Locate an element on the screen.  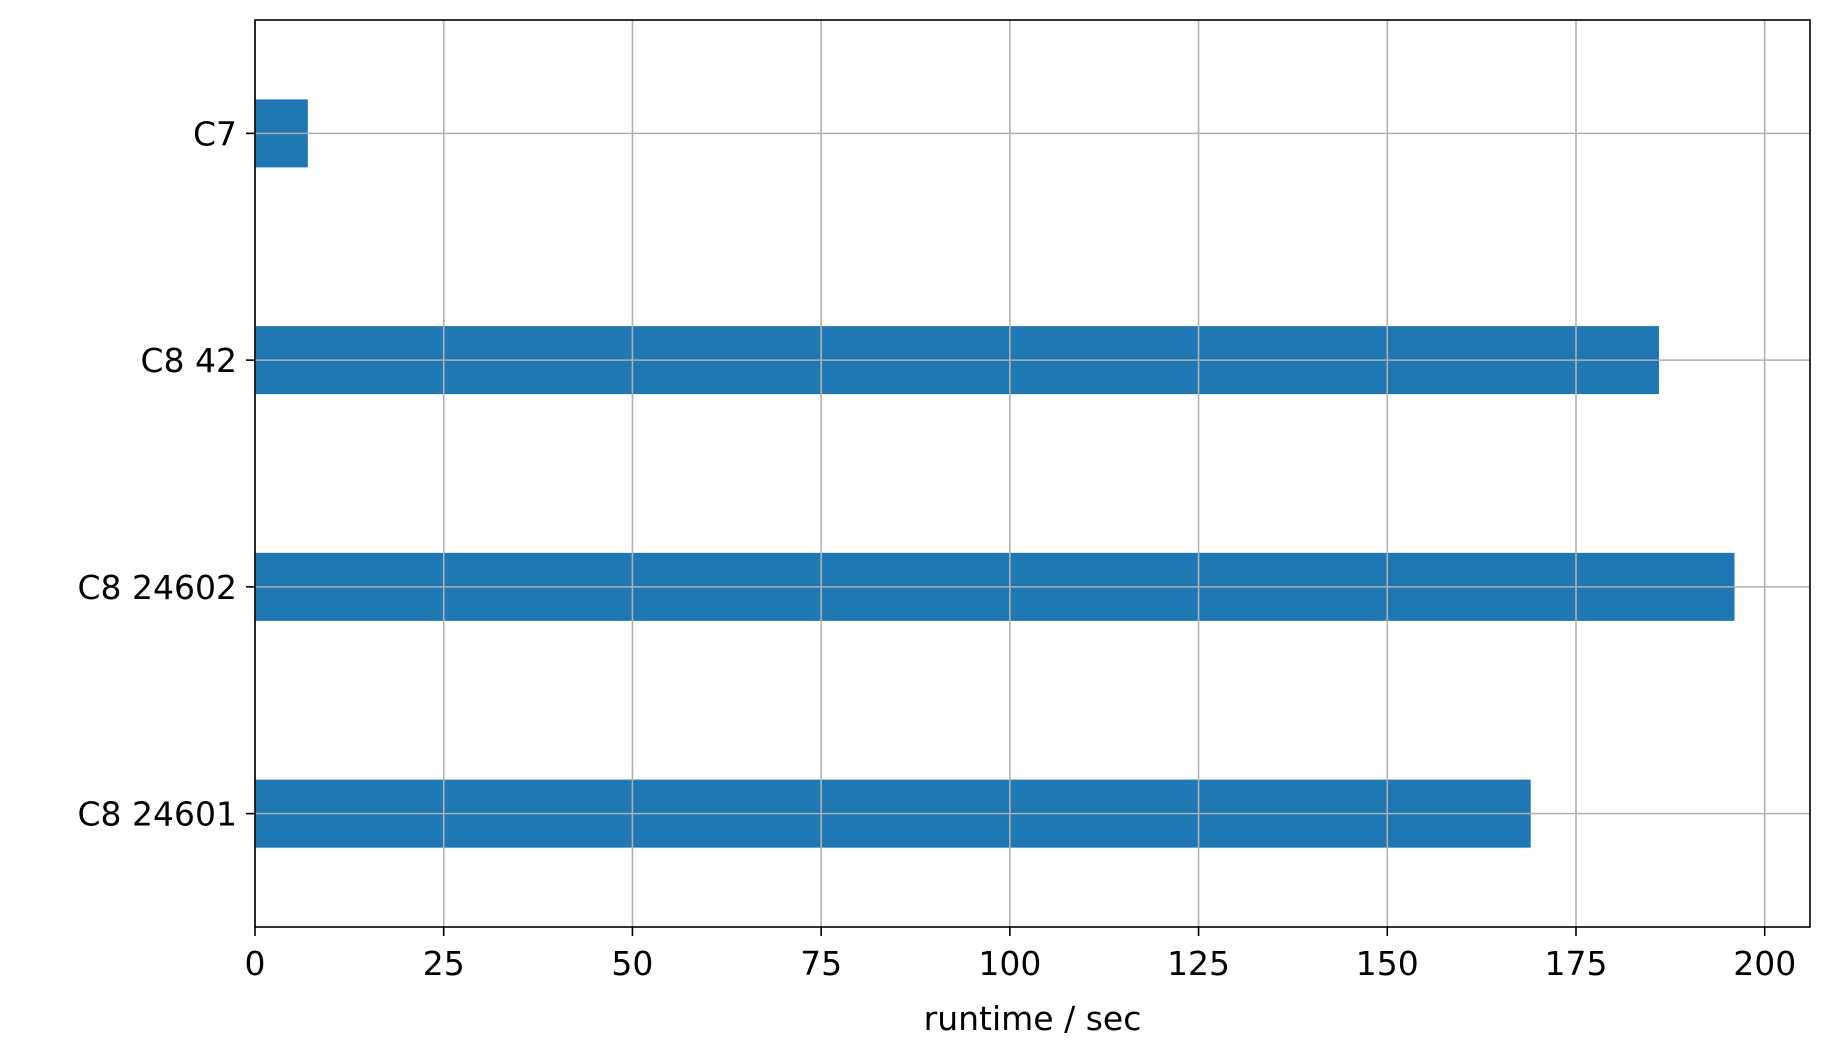
x-axis-label: runtime / sec is located at coordinates (1033, 1018).